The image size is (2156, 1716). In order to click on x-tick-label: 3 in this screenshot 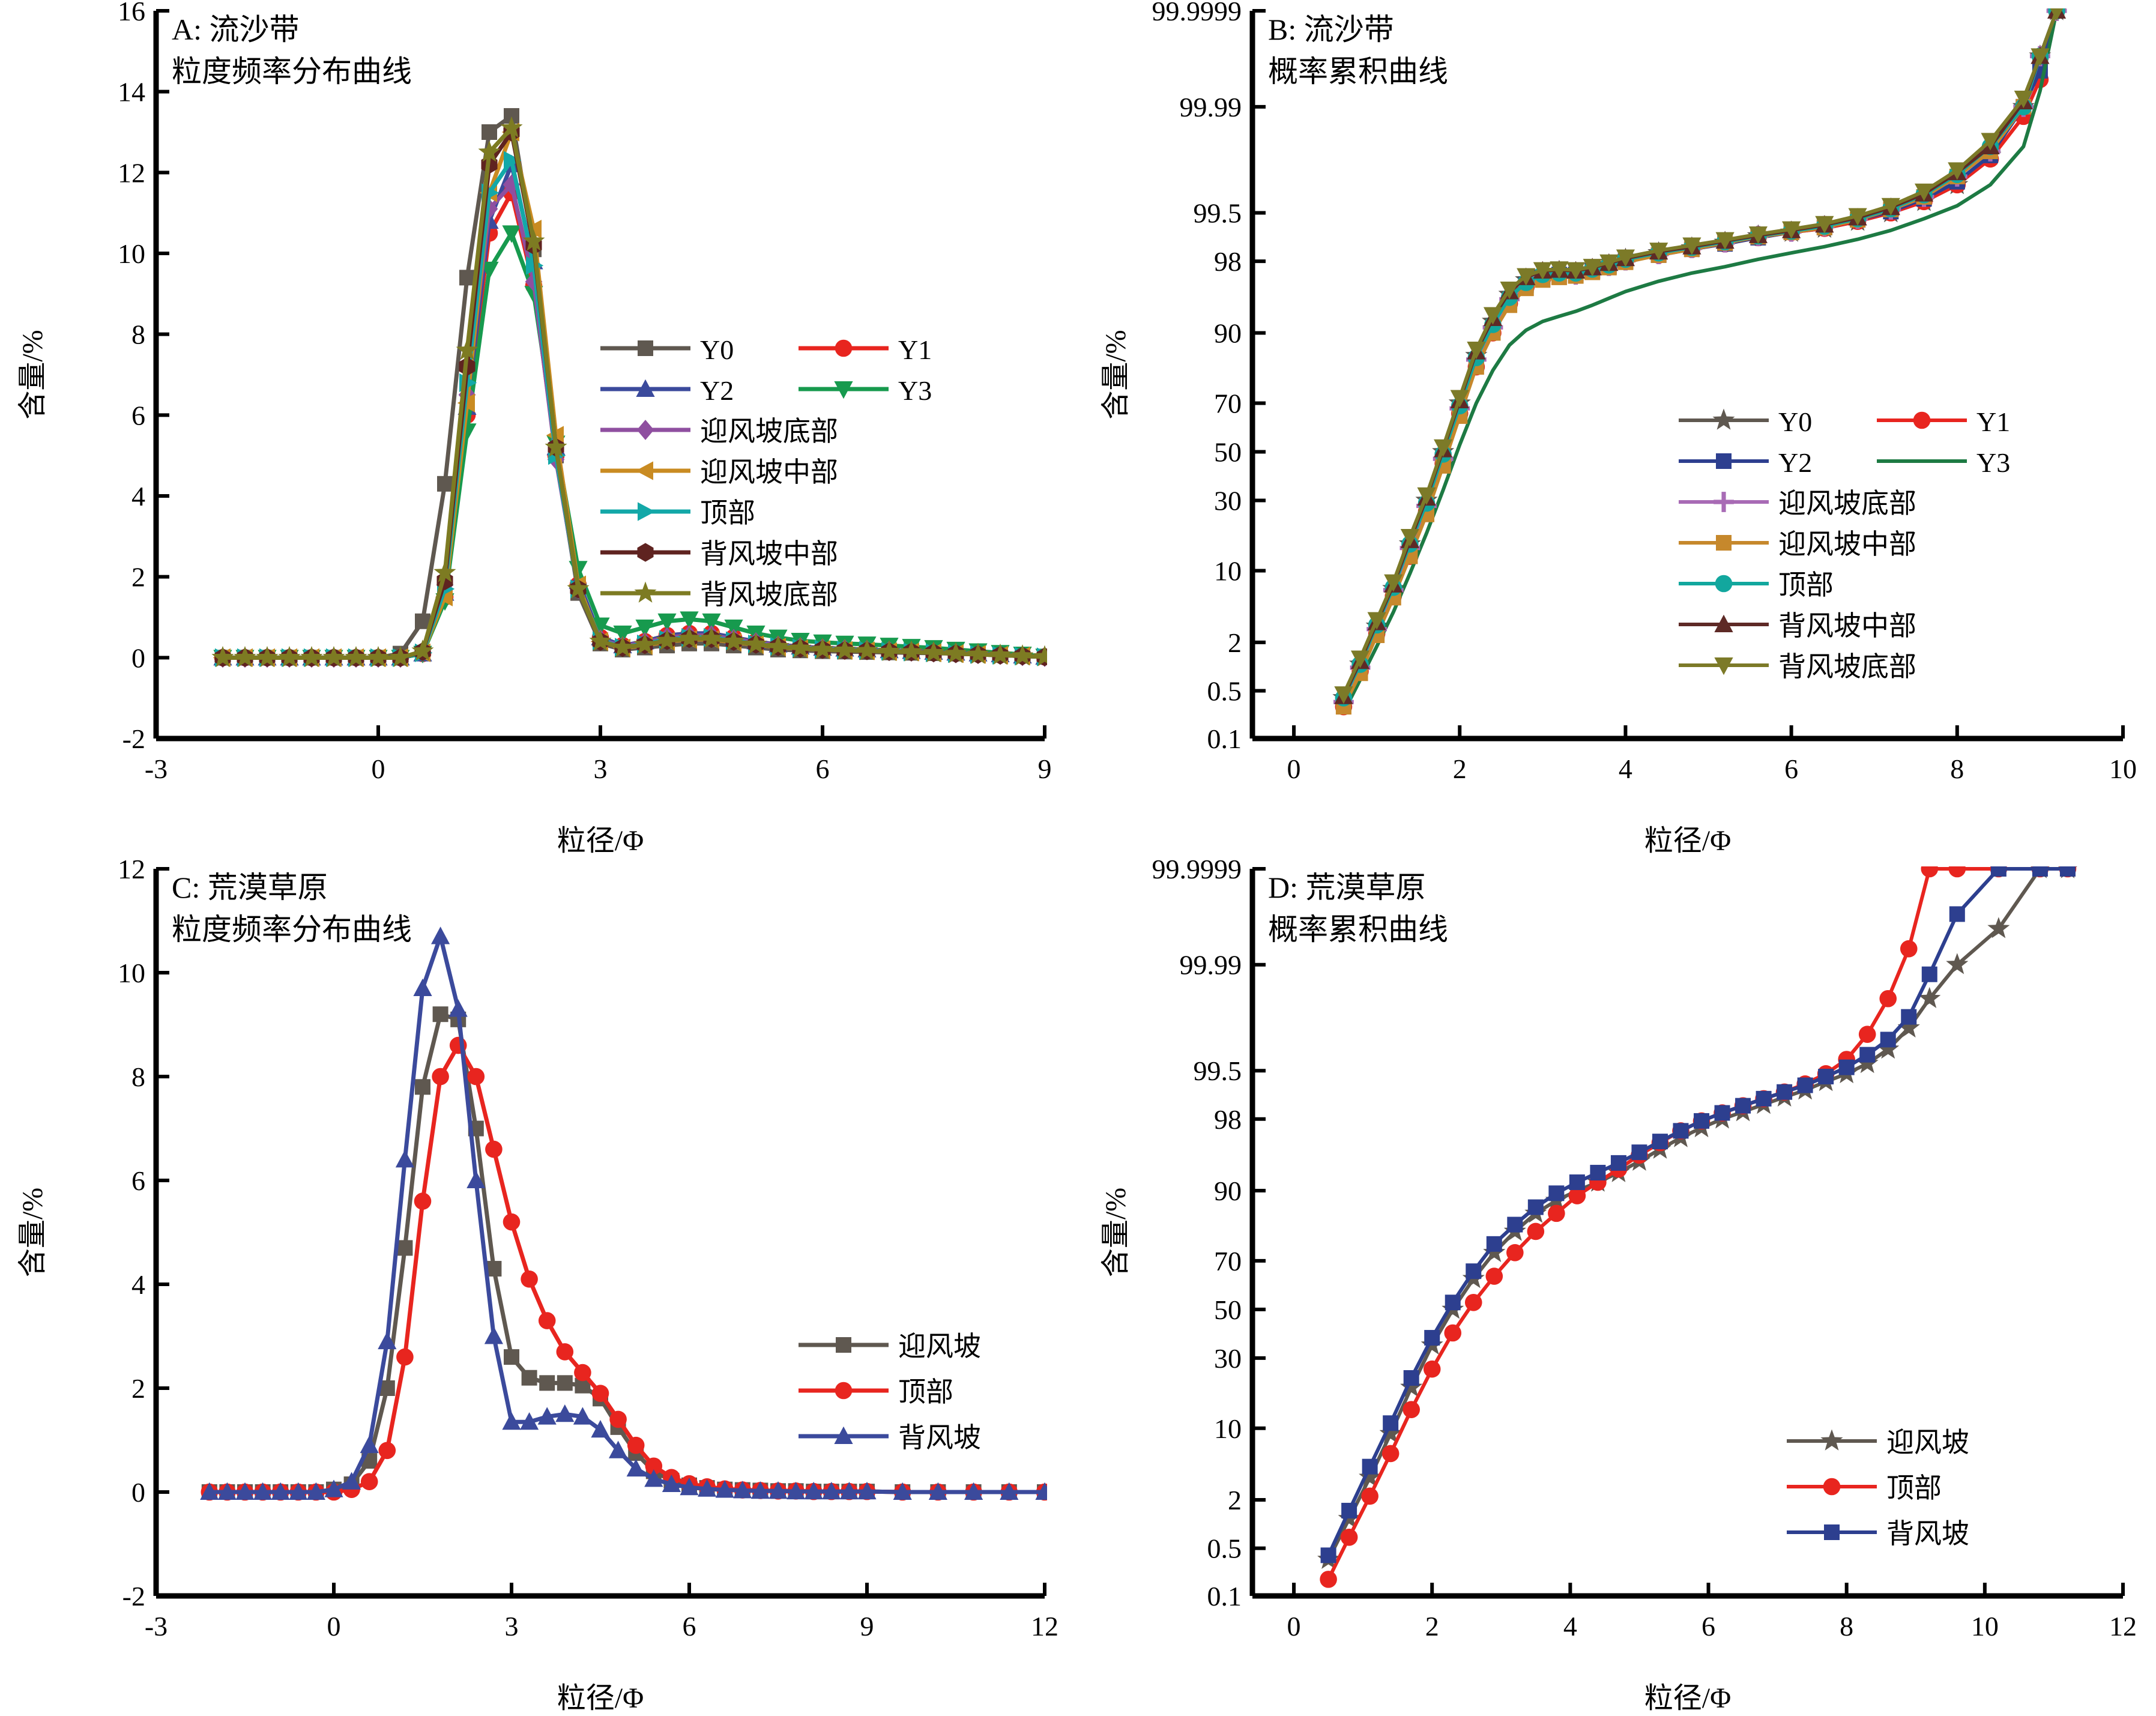, I will do `click(512, 1626)`.